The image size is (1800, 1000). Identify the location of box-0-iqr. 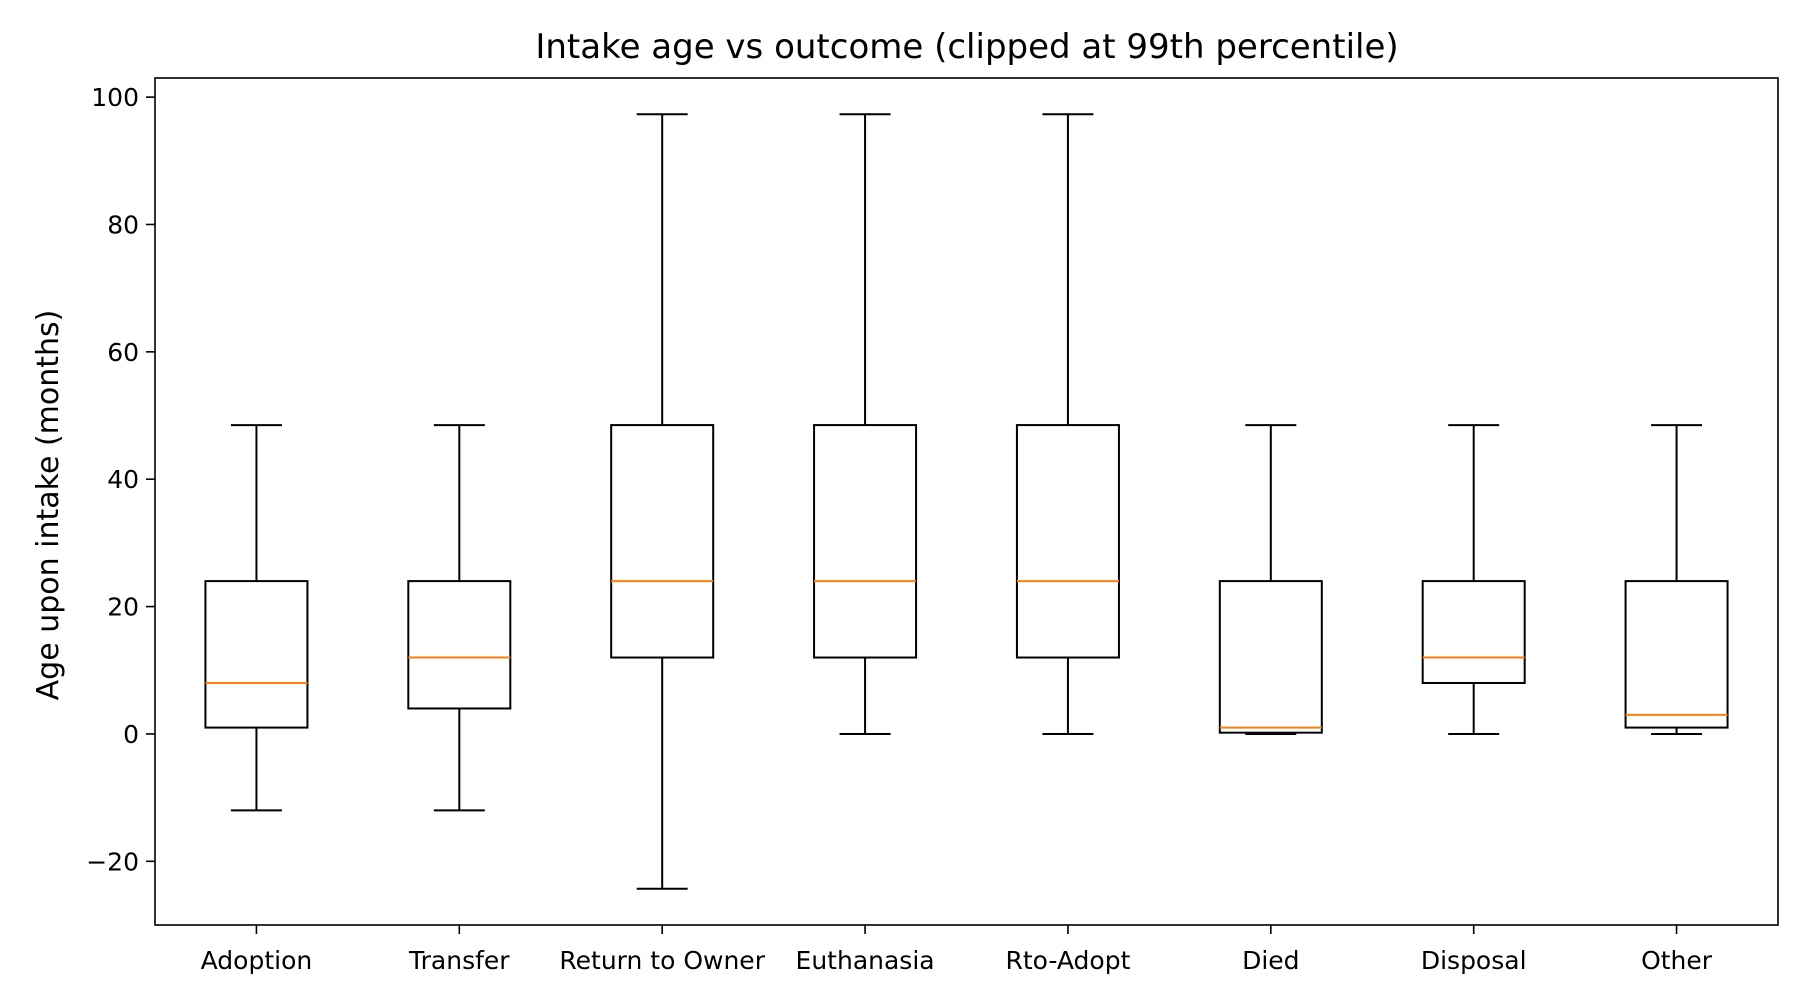
(256, 654).